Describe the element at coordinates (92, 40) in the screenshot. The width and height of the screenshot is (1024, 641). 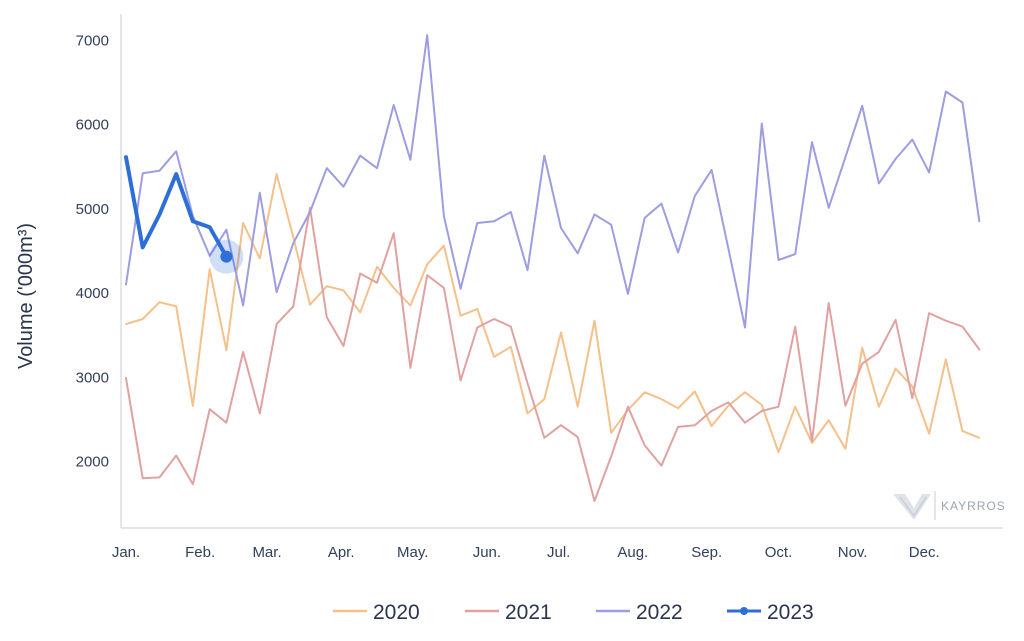
I see `y-tick-label: 7000` at that location.